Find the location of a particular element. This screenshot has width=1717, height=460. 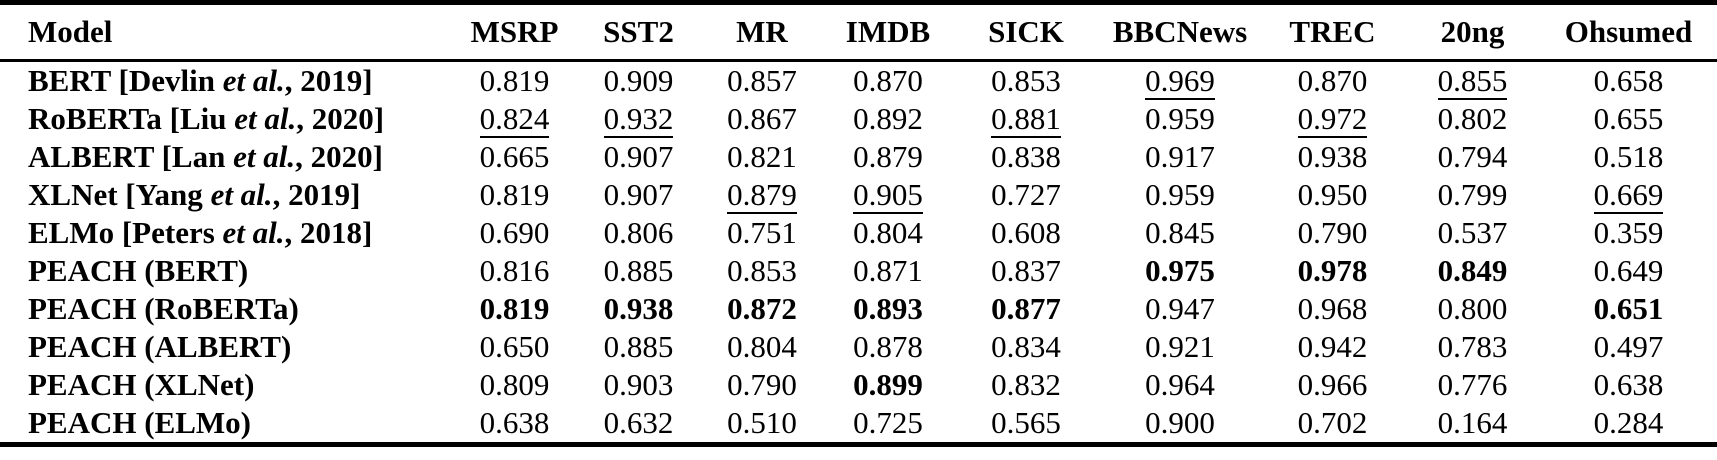

metric-value: 0.893 is located at coordinates (888, 308).